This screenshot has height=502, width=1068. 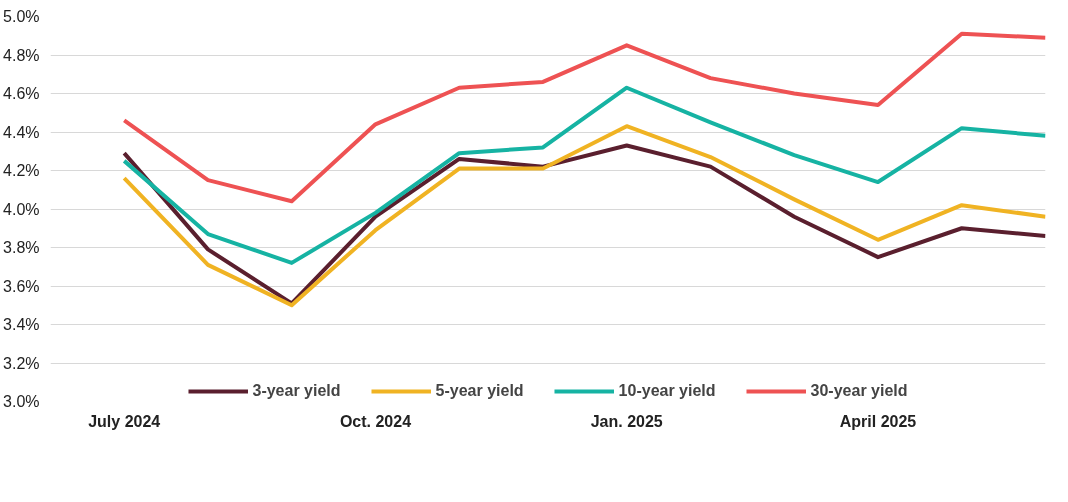 I want to click on y-tick-label: 3.2%, so click(x=21, y=363).